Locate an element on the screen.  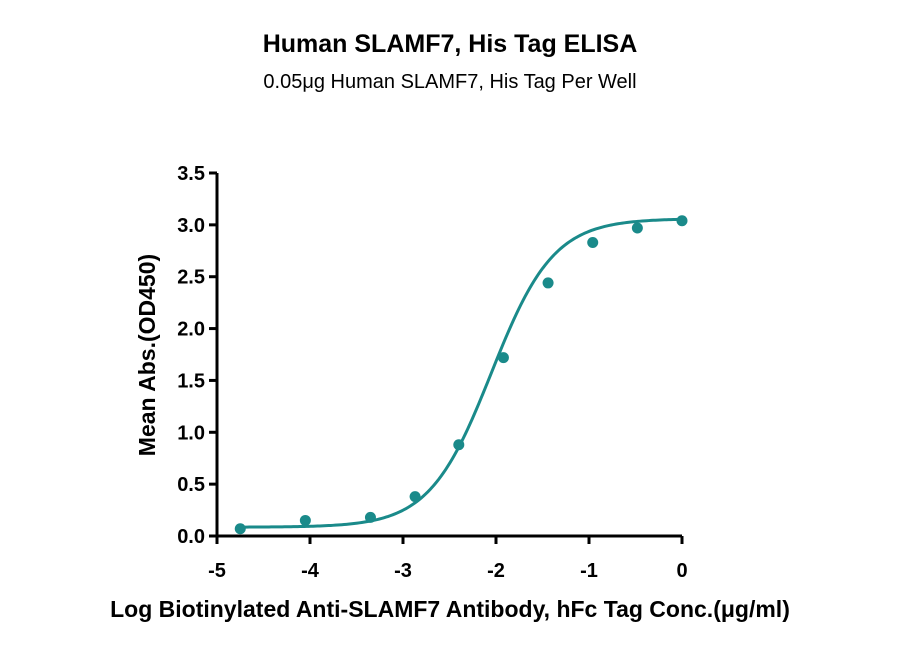
x-tick-label: 0 is located at coordinates (681, 571).